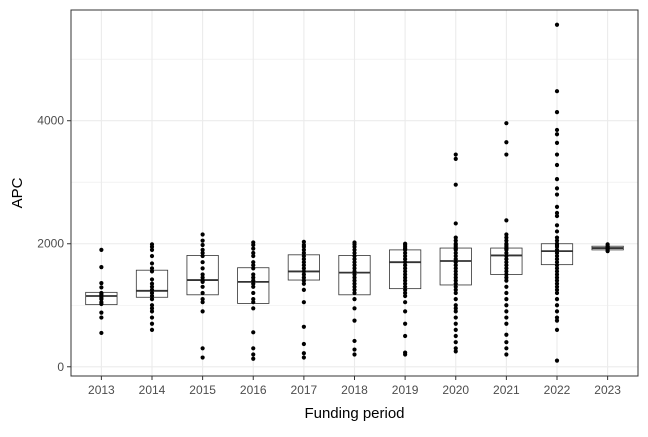  Describe the element at coordinates (607, 390) in the screenshot. I see `x-tick-label-2023: 2023` at that location.